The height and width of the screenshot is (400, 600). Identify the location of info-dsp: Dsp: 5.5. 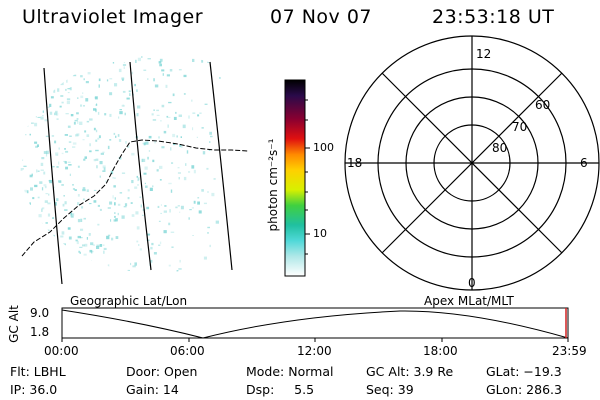
(280, 389).